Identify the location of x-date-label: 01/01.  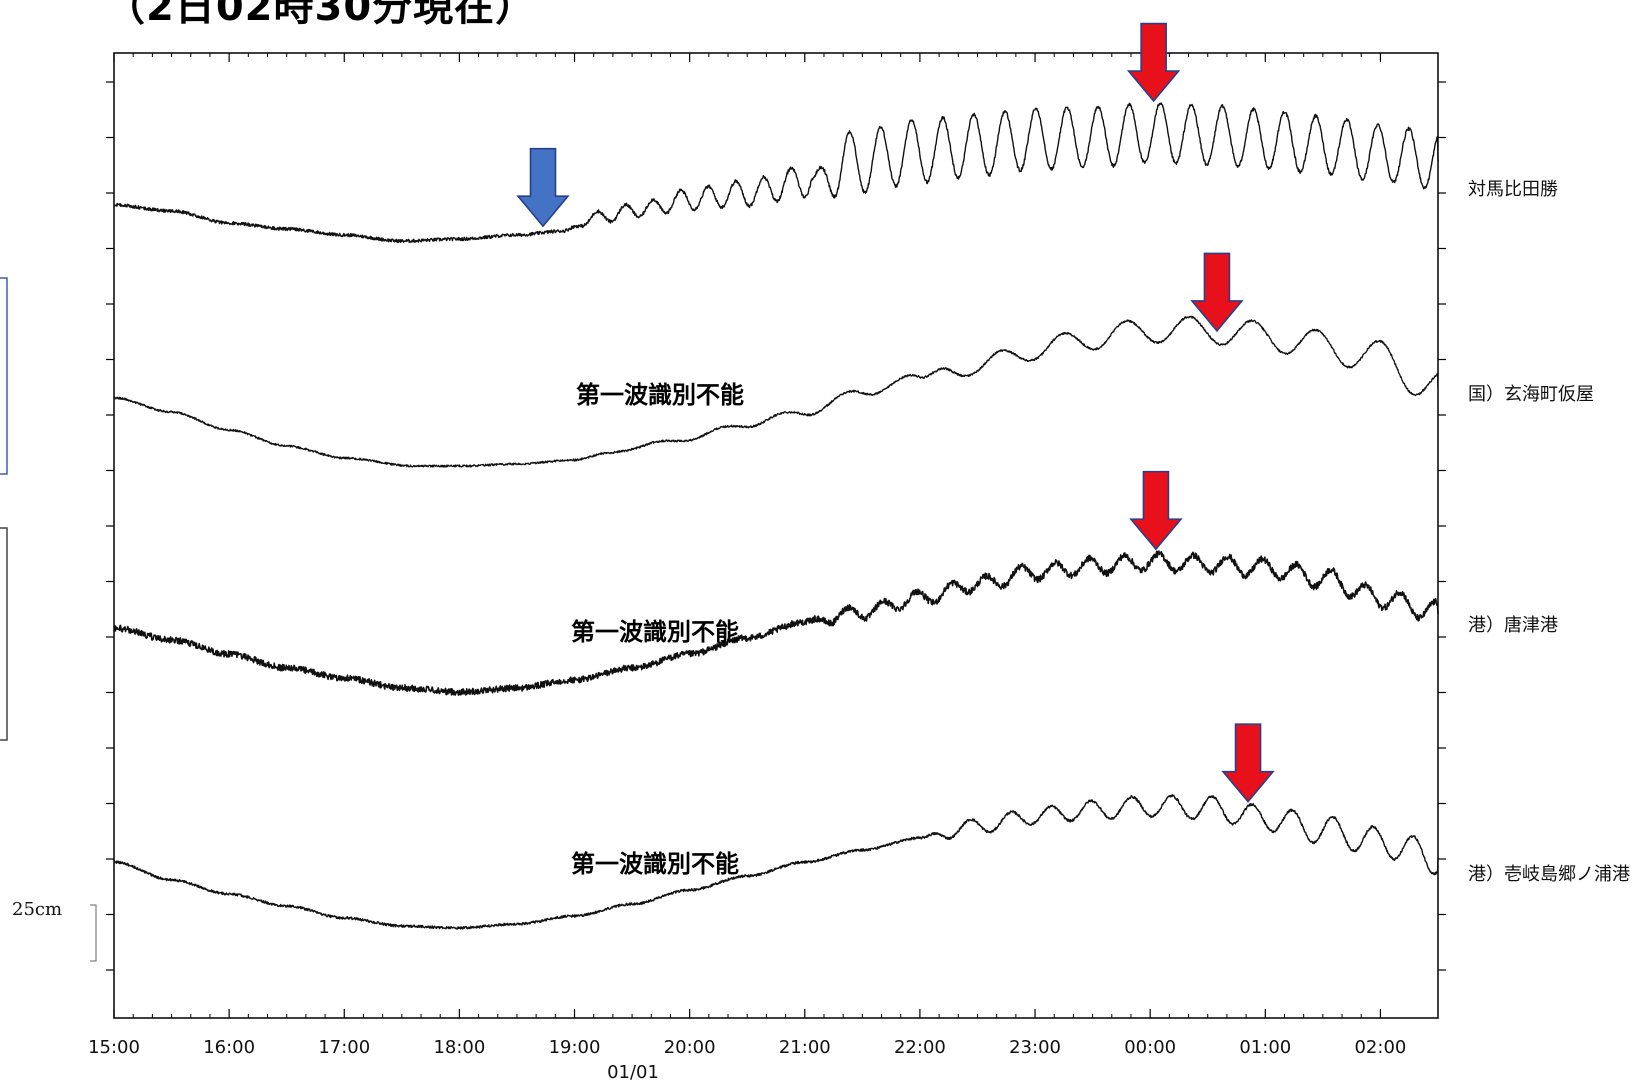
(633, 1072).